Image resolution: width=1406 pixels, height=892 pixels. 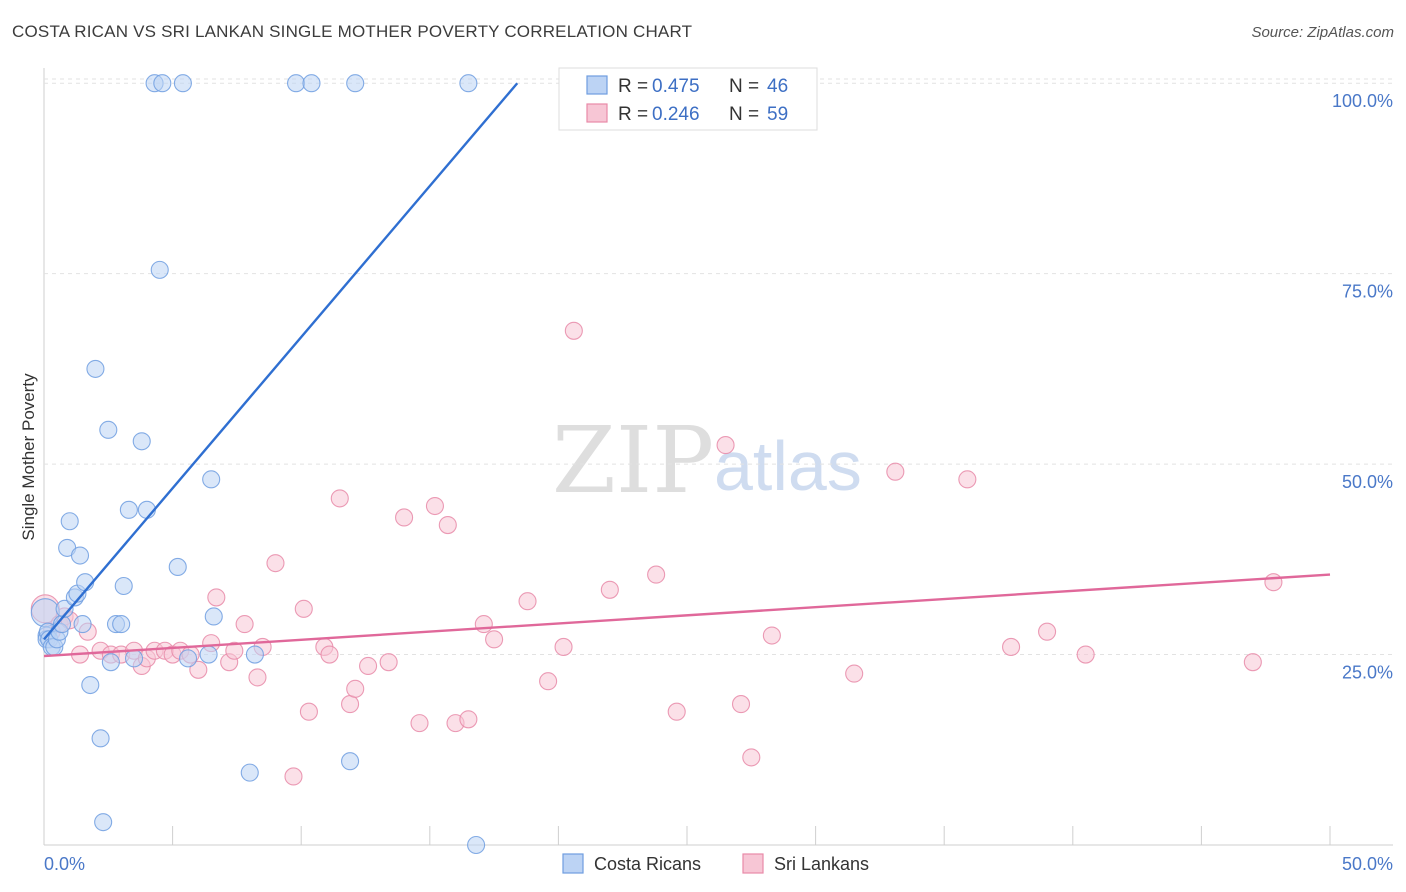 What do you see at coordinates (28, 457) in the screenshot?
I see `y-axis-label: Single Mother Poverty` at bounding box center [28, 457].